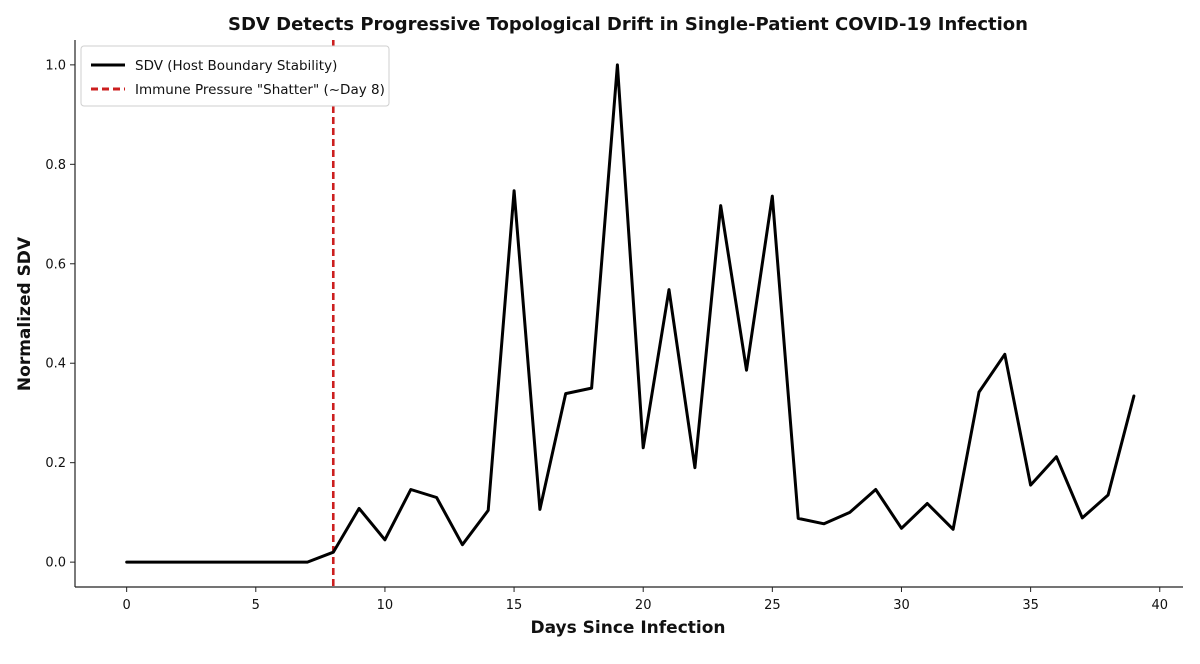 The image size is (1200, 664). I want to click on legend-box, so click(235, 76).